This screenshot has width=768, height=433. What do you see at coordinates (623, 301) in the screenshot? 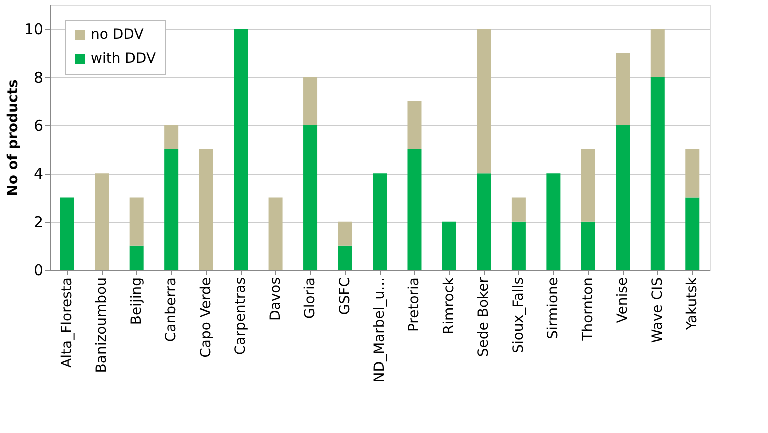
I see `x-tick-label: Venise` at bounding box center [623, 301].